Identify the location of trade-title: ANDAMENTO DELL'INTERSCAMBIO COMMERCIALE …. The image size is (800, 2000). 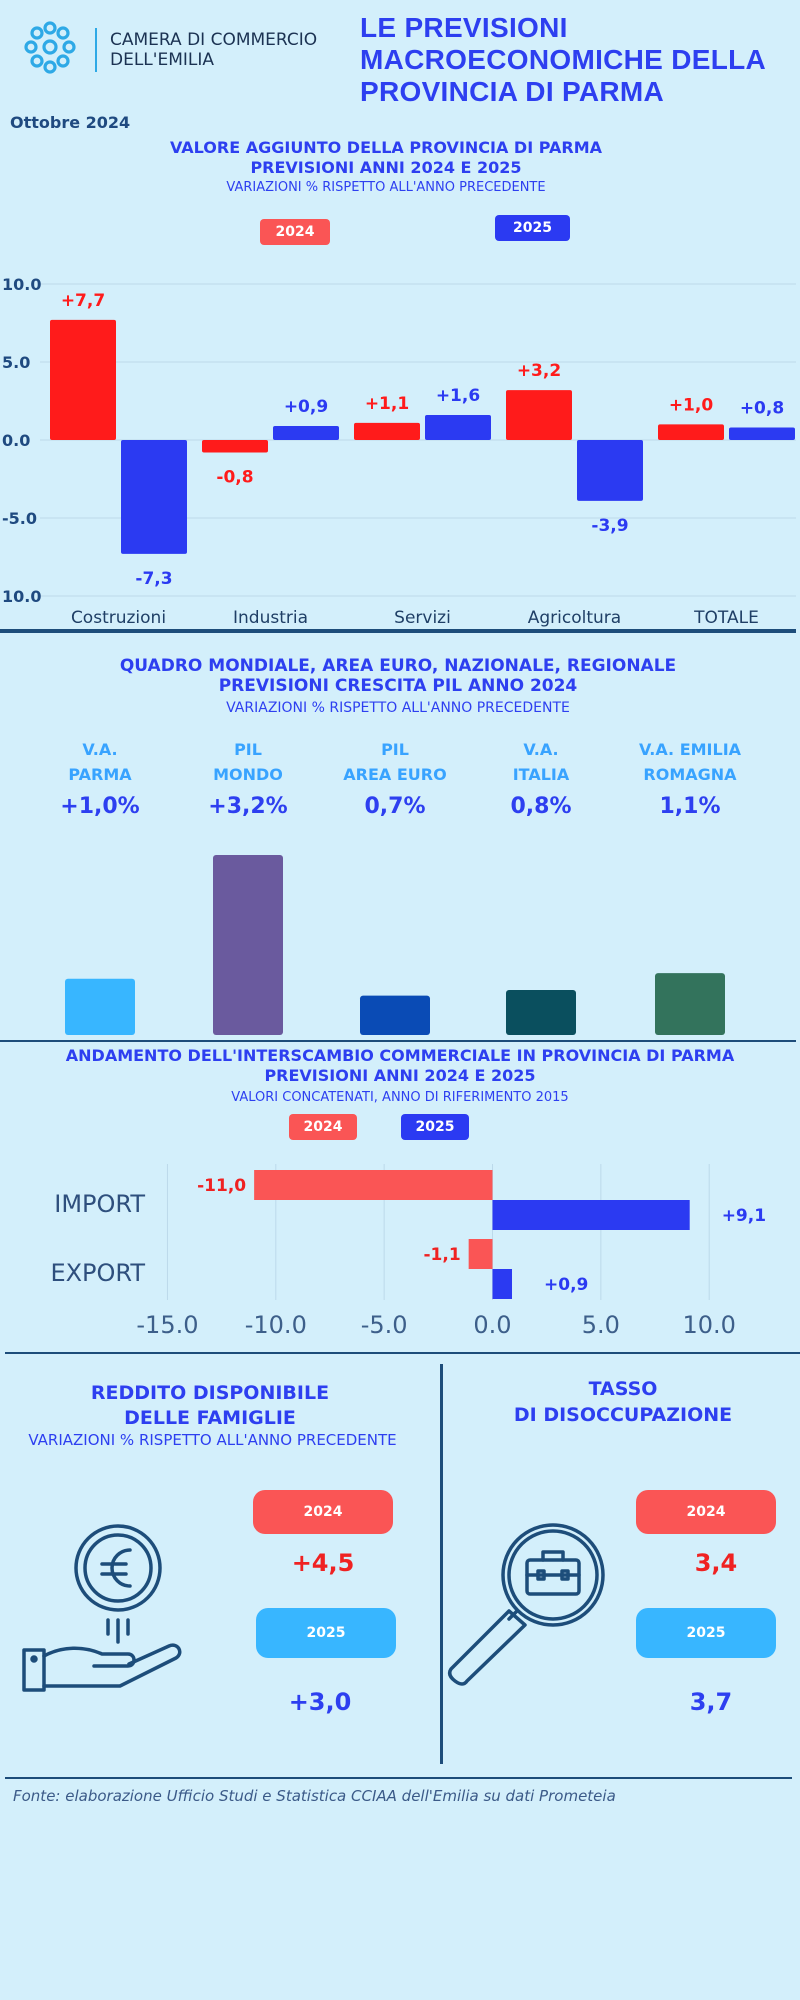
(400, 1066).